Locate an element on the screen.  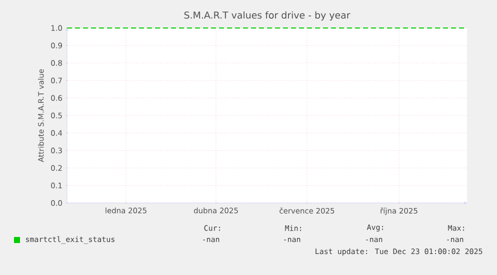
chart-title: S.M.A.R.T values for drive - by year is located at coordinates (267, 15).